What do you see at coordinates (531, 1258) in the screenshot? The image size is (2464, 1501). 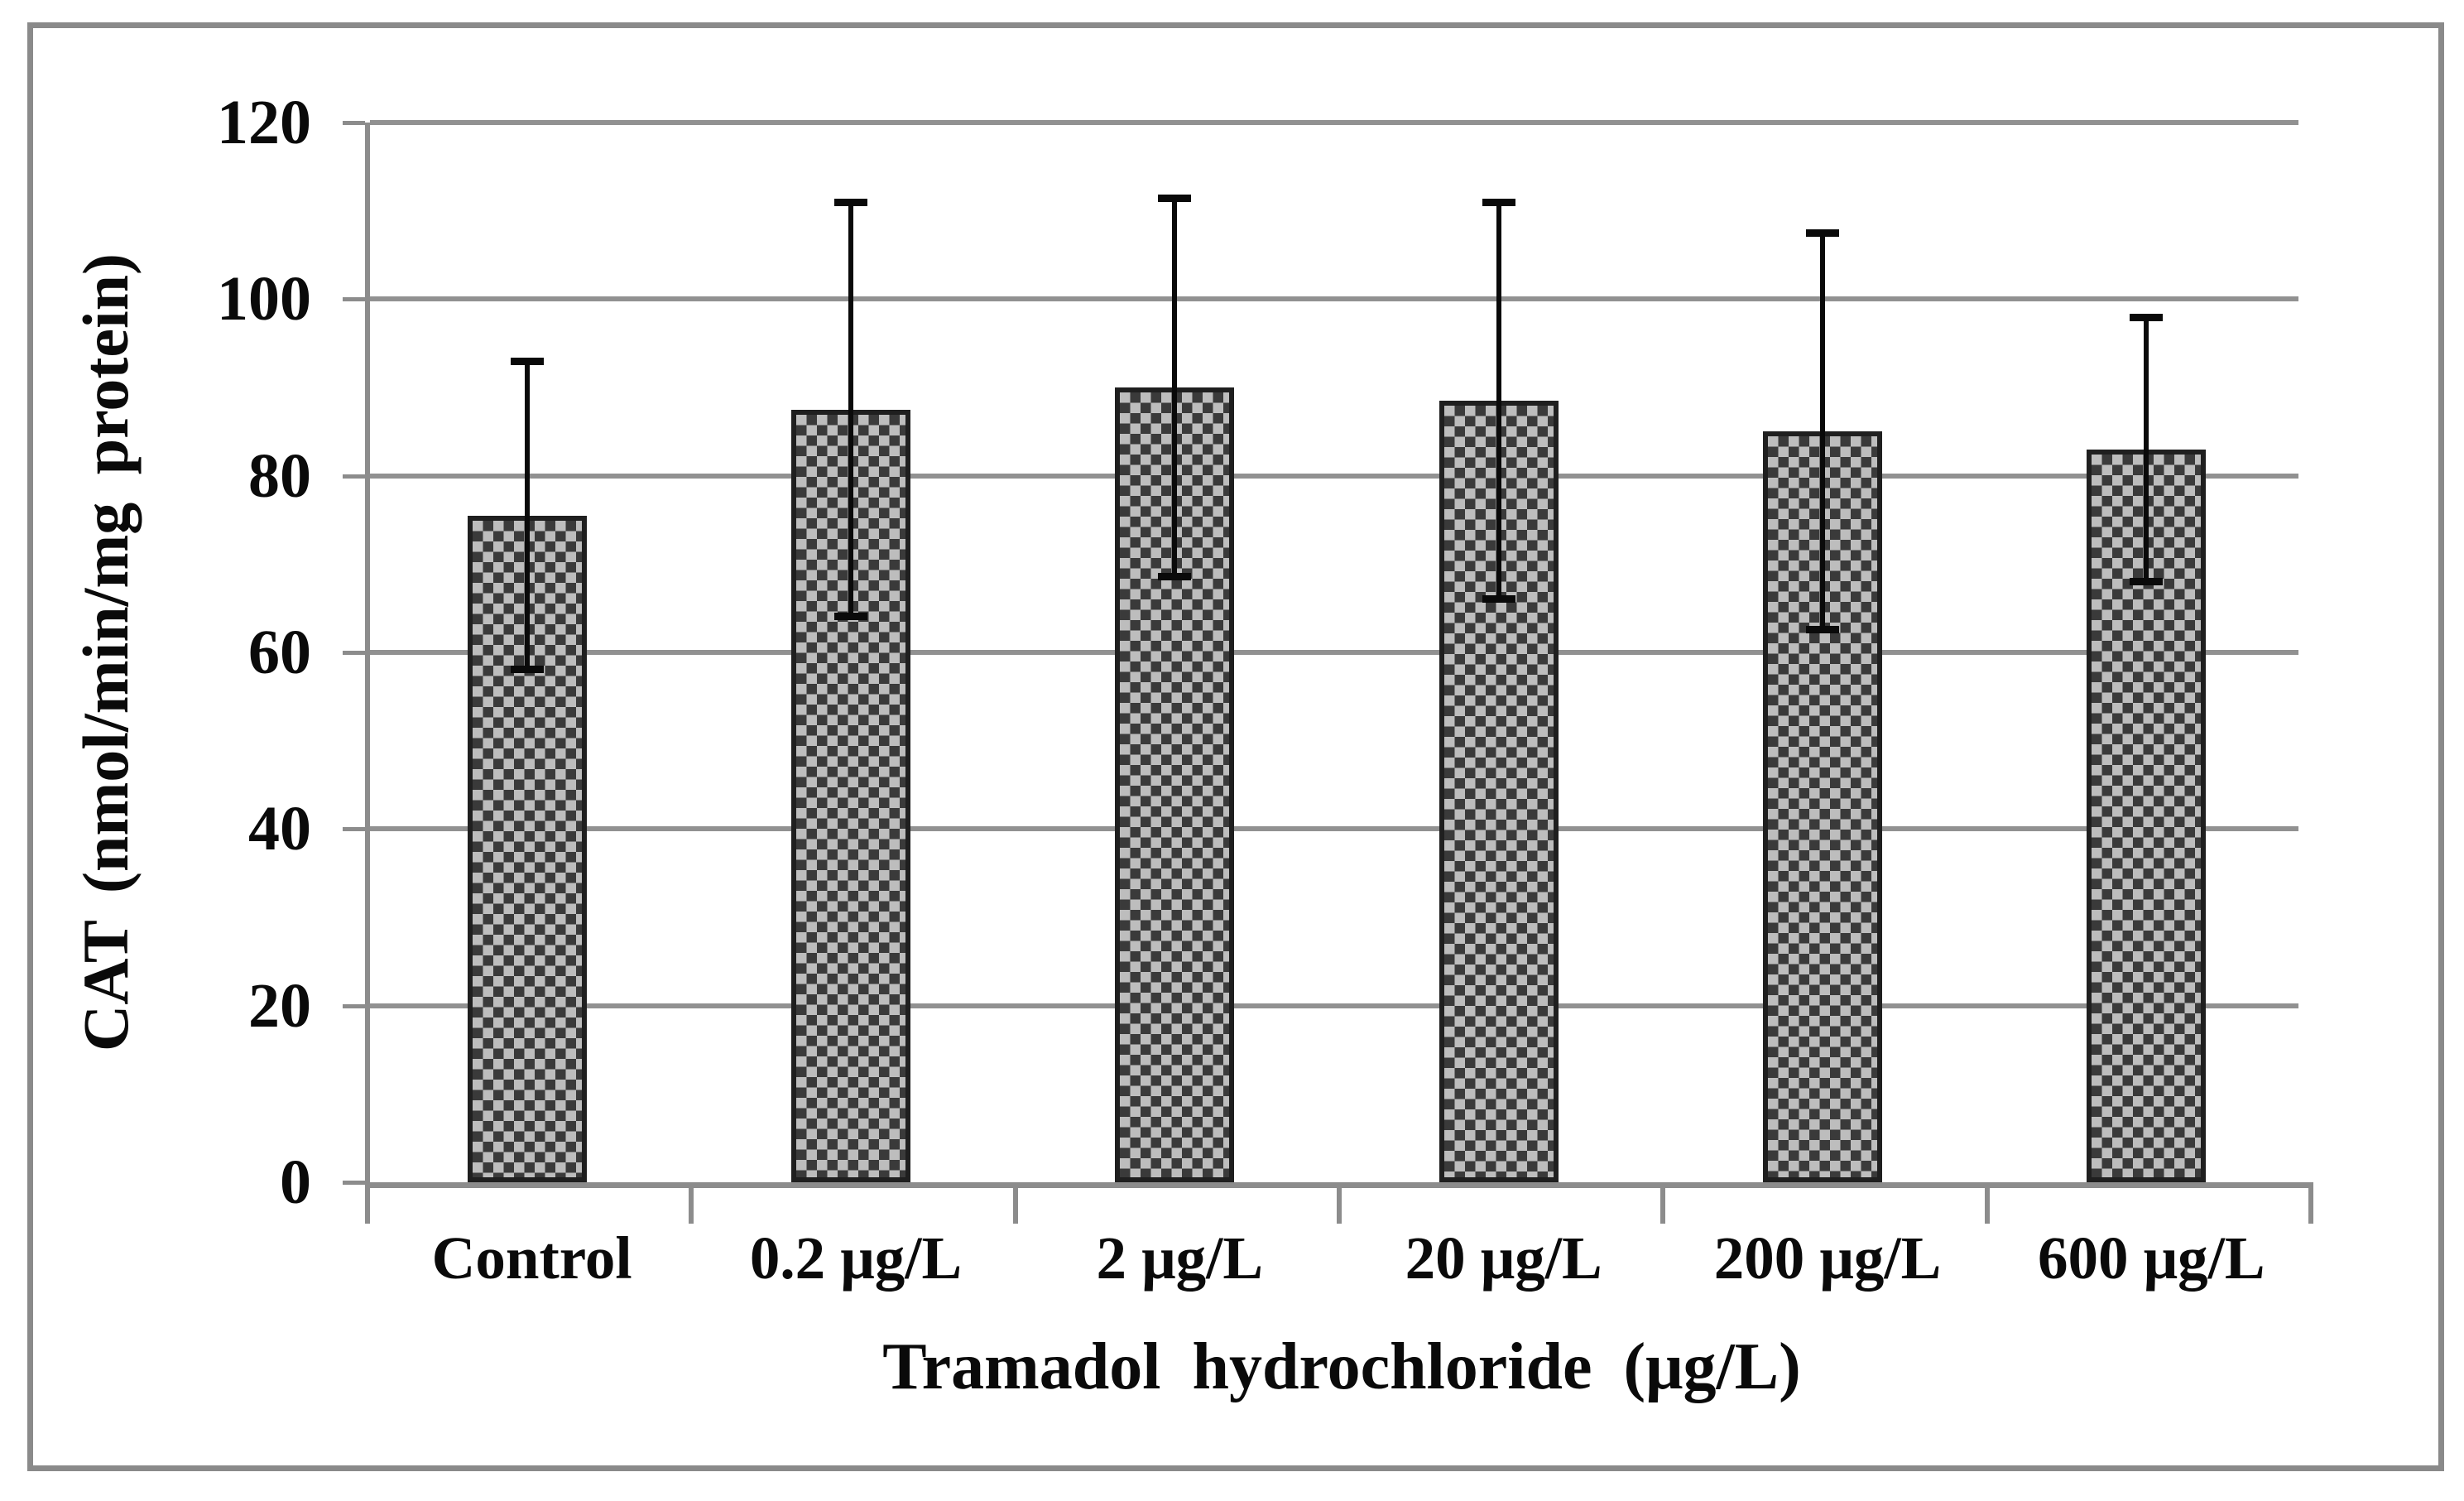 I see `x-category-label-Control: Control` at bounding box center [531, 1258].